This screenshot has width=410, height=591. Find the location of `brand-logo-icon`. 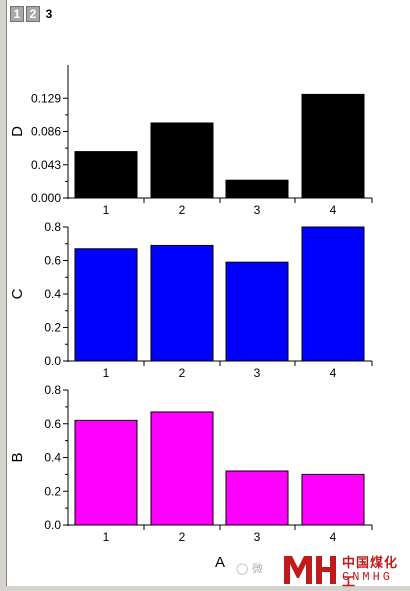

brand-logo-icon is located at coordinates (310, 570).